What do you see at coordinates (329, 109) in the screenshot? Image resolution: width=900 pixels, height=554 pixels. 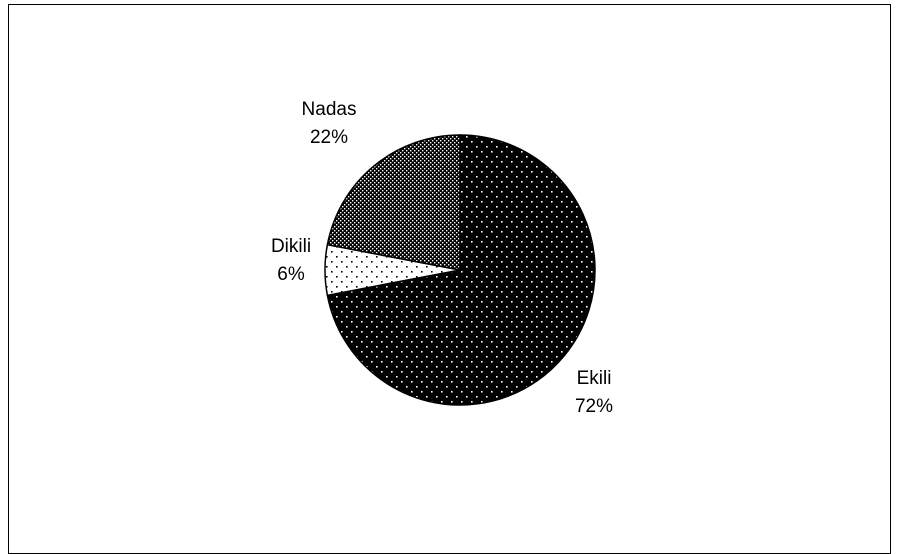 I see `slice-label-nadas: Nadas` at bounding box center [329, 109].